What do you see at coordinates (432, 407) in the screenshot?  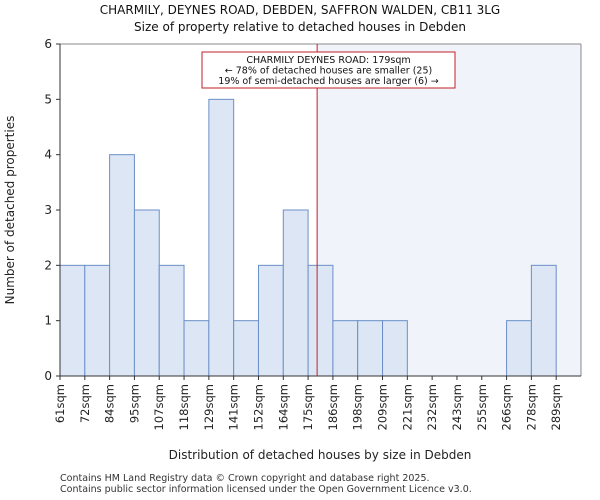 I see `x-tick-label: 232sqm` at bounding box center [432, 407].